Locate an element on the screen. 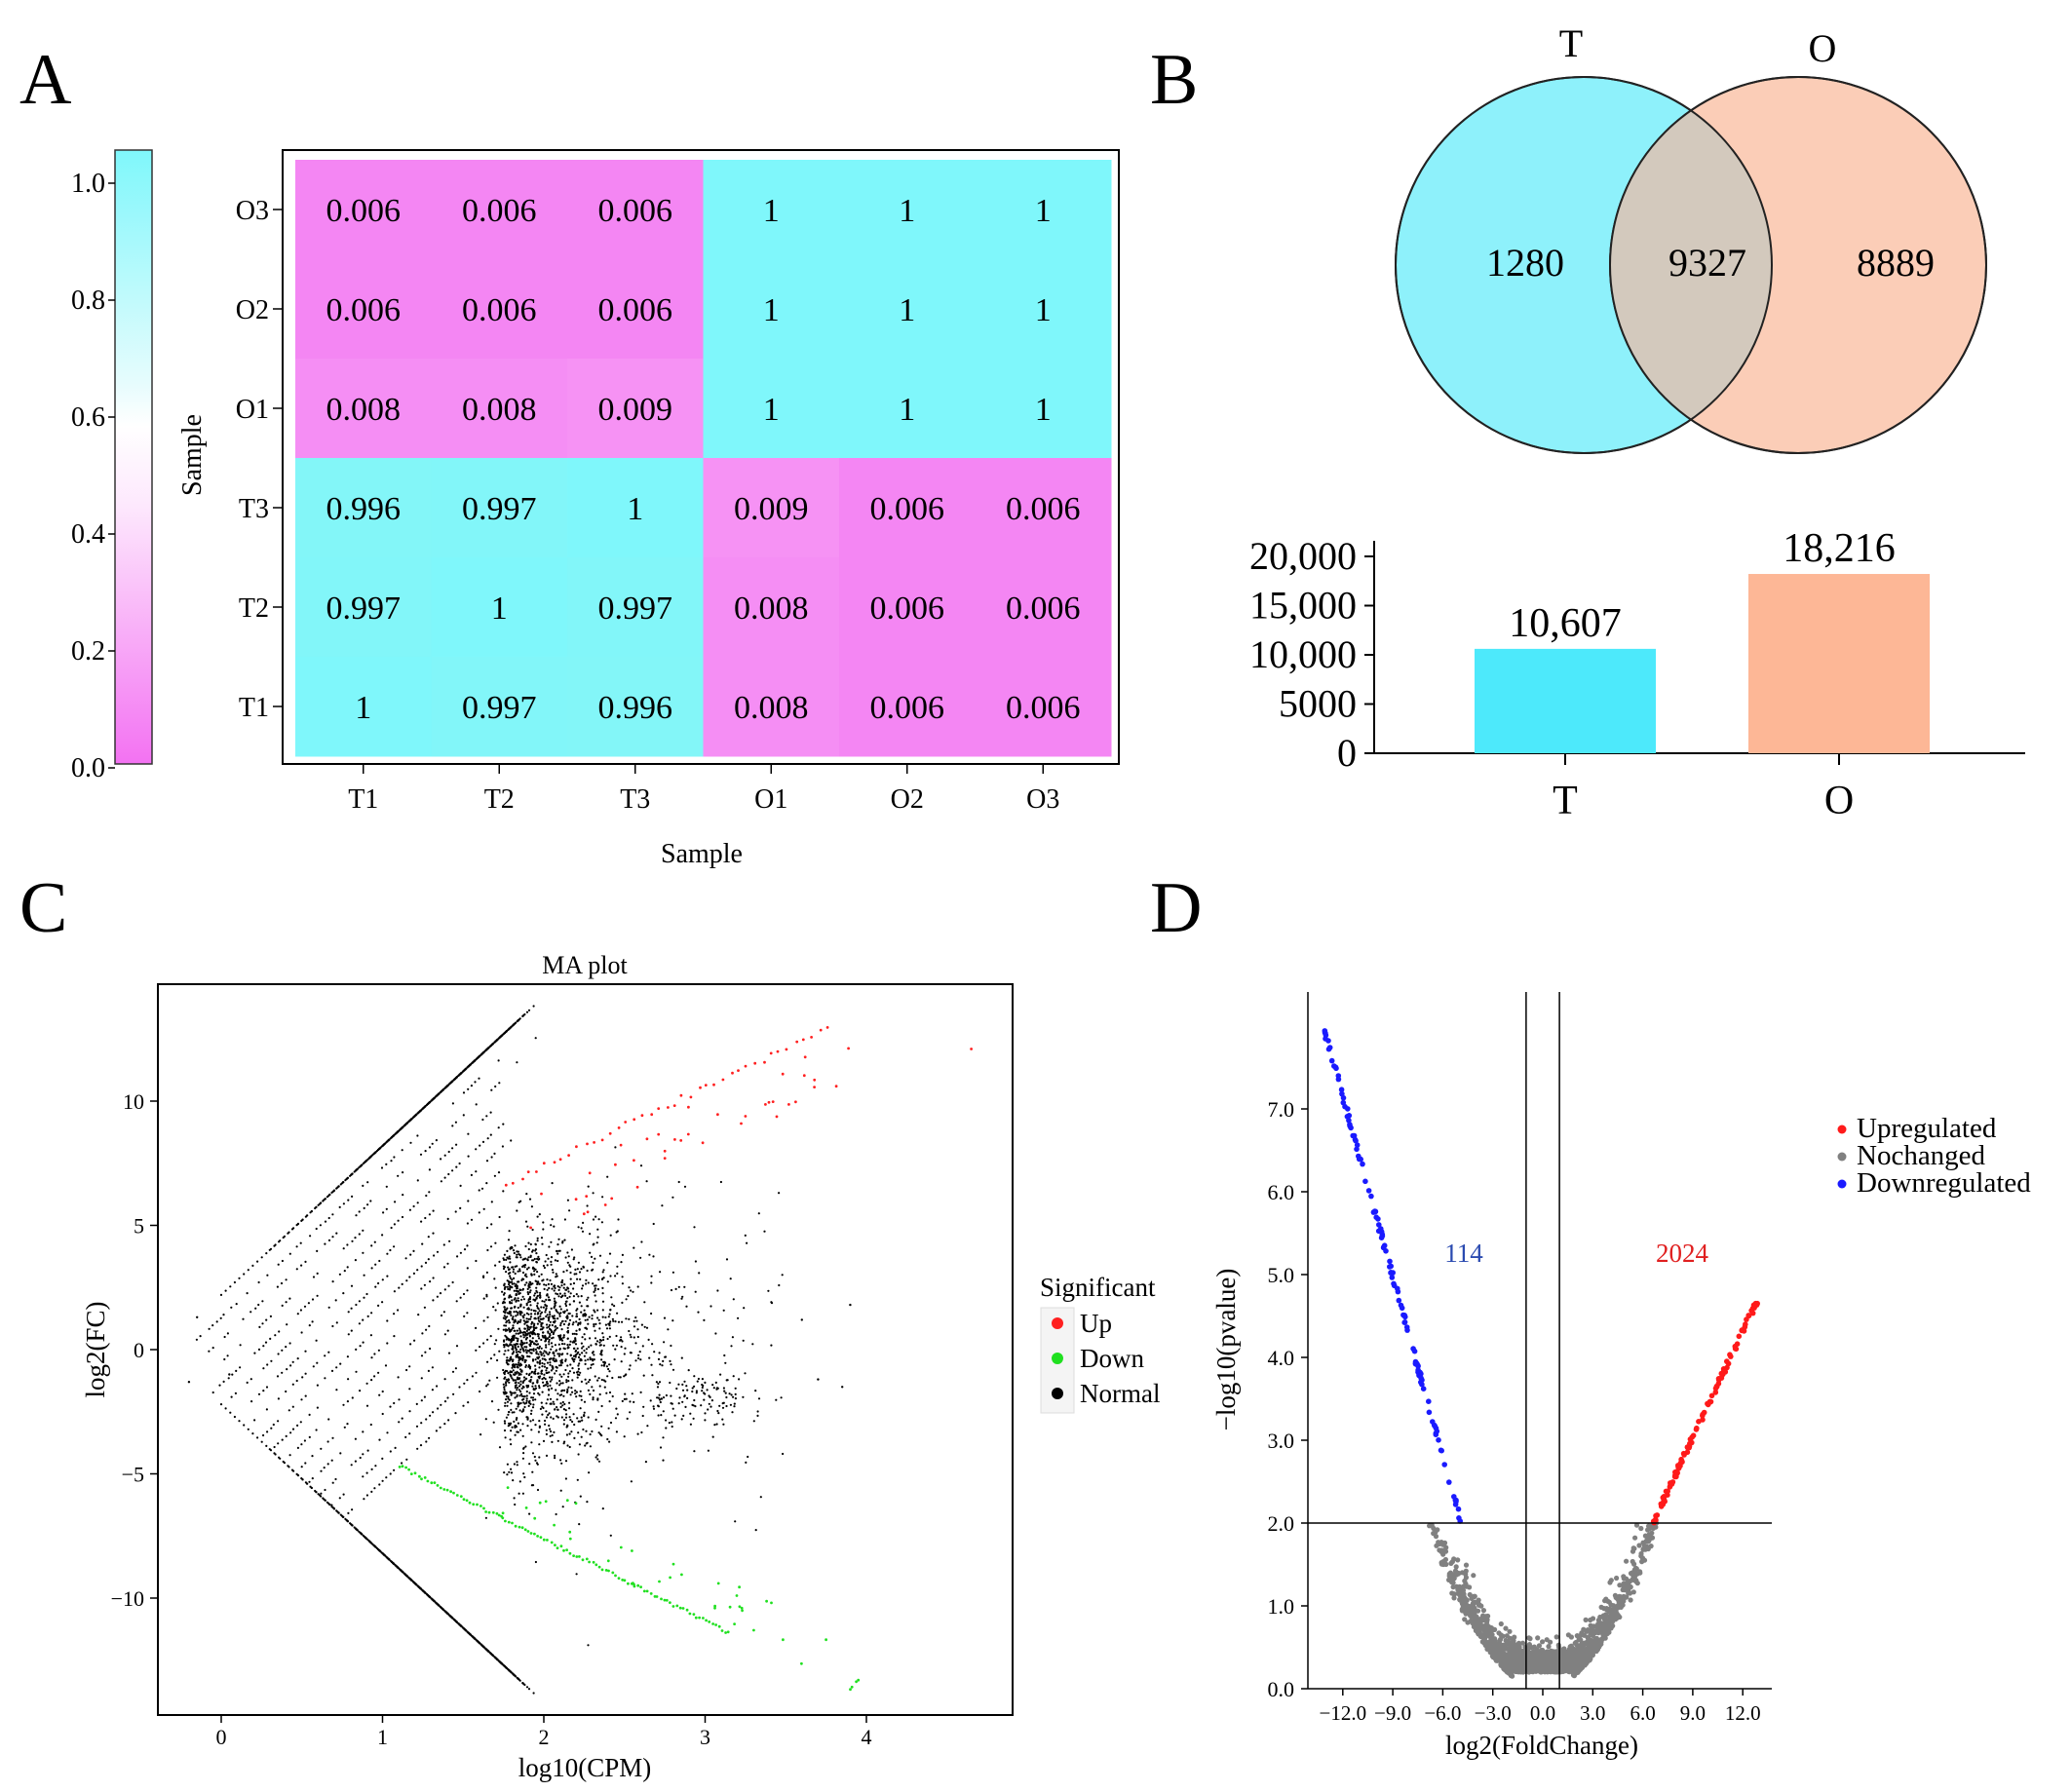 Image resolution: width=2071 pixels, height=1792 pixels. heatmap-cell is located at coordinates (499, 210).